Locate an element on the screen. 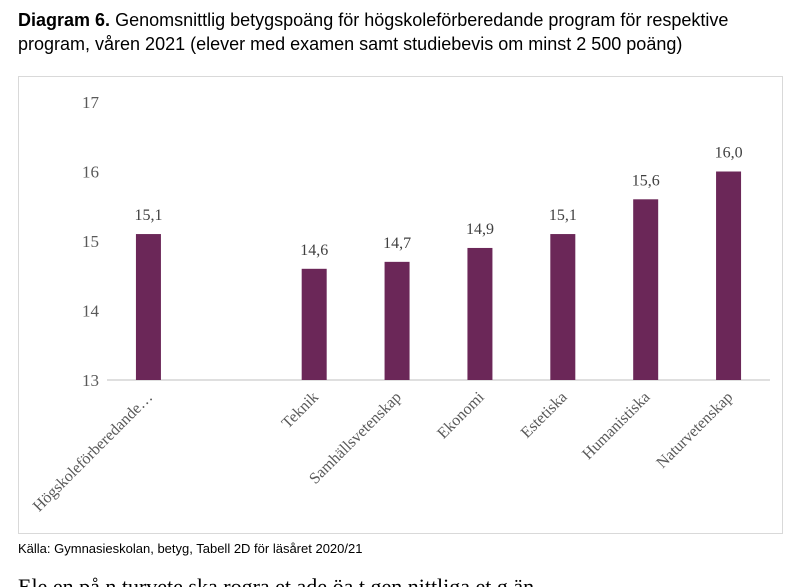 The width and height of the screenshot is (800, 587). bar-value-label: 15,6 is located at coordinates (646, 180).